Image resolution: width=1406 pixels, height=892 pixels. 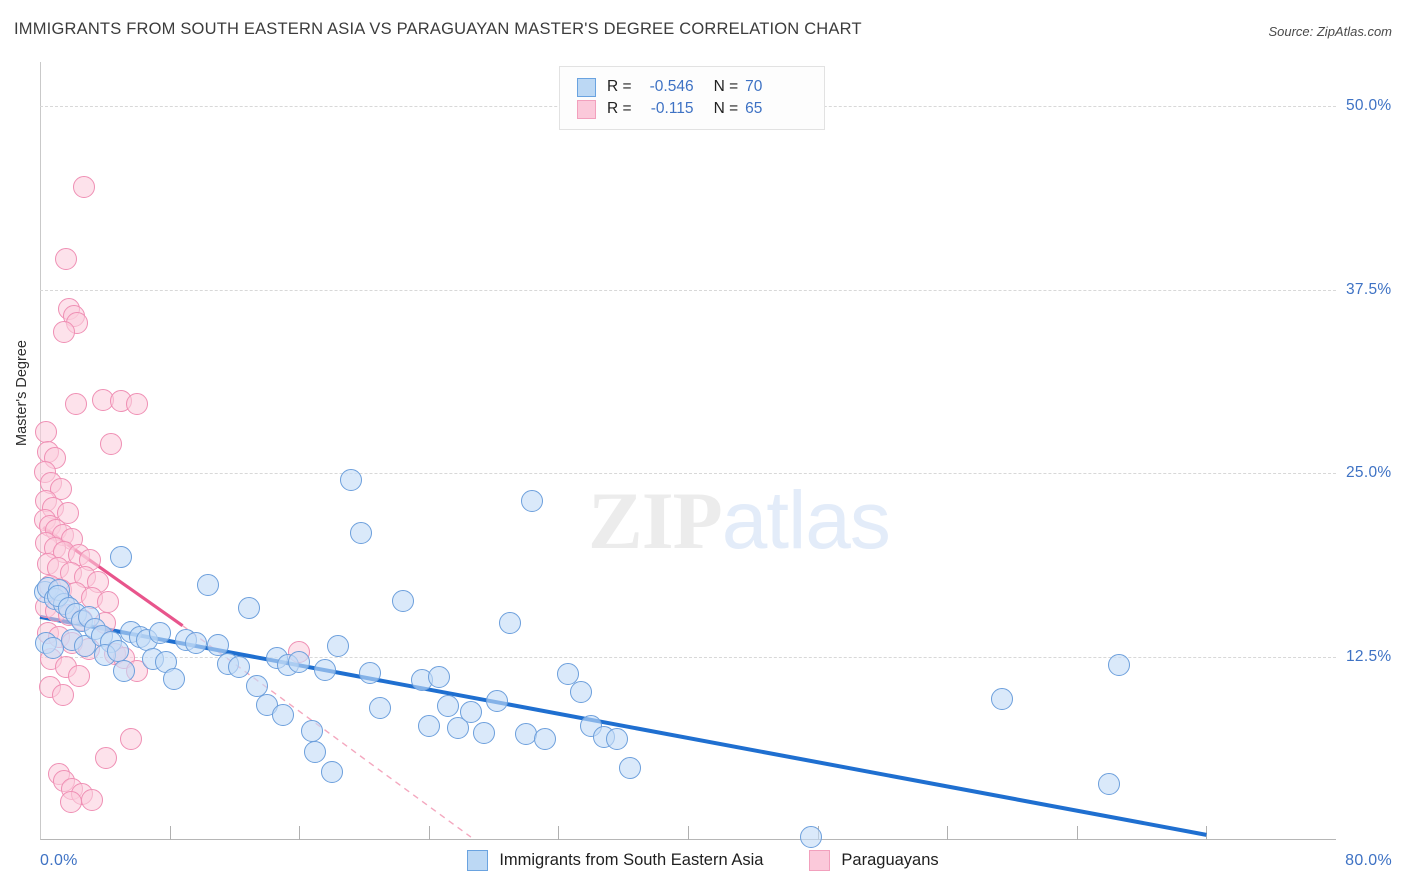 I want to click on y-axis-title: Master's Degree, so click(x=22, y=393).